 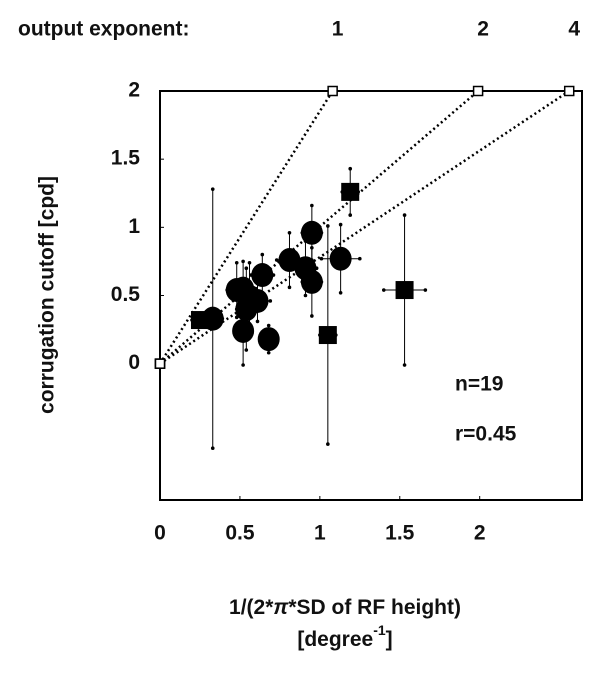 I want to click on x-axis-label: 1/(2*π*SD of RF height), so click(x=345, y=607).